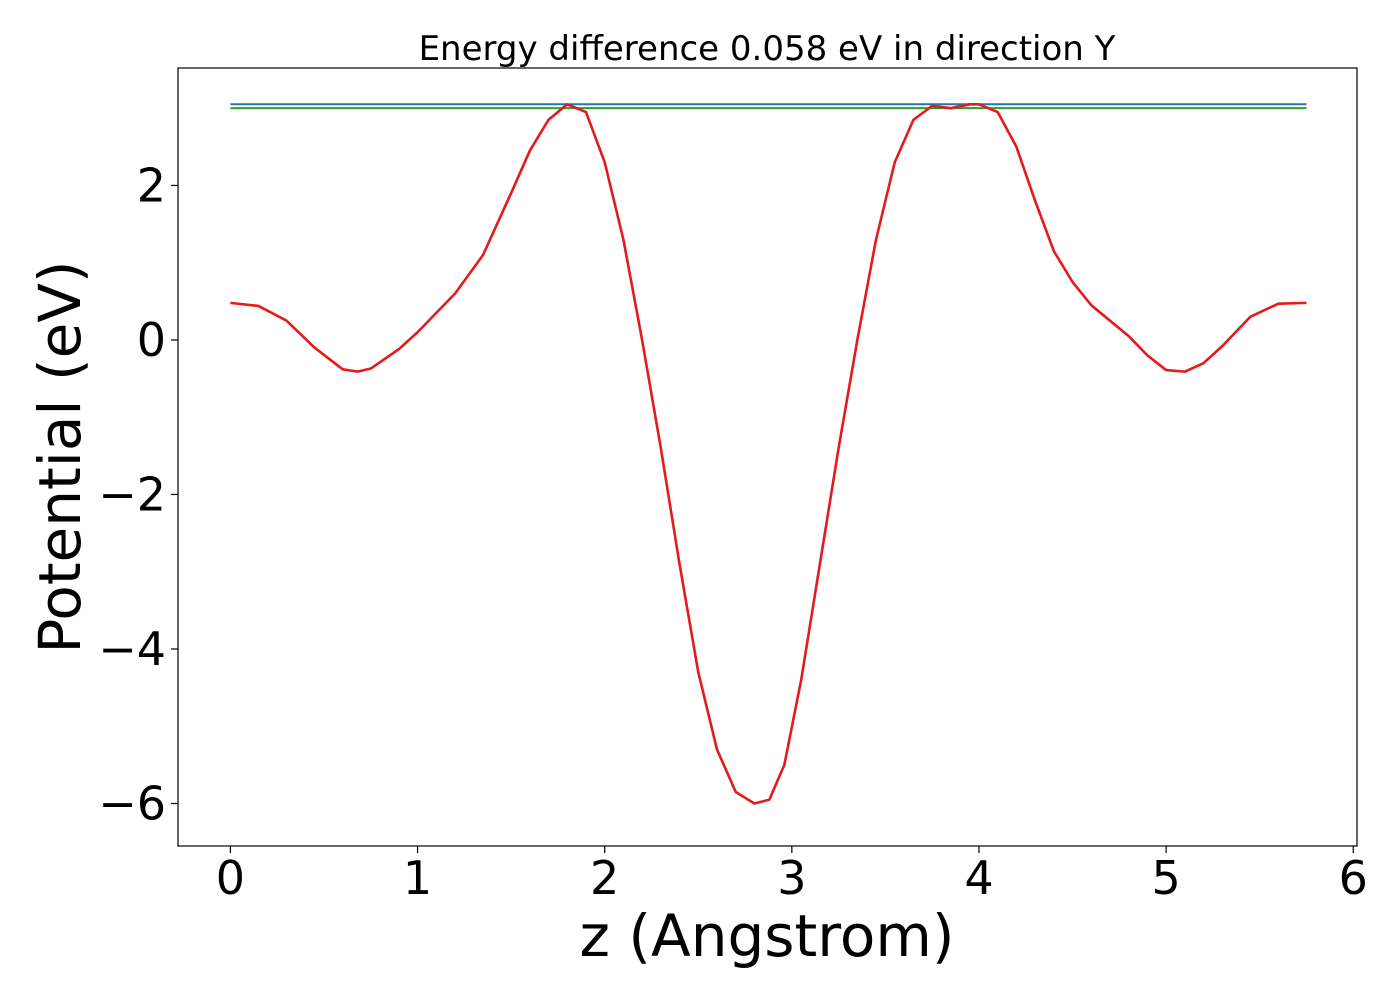  I want to click on y-axis-ticks: −6 −4 −2 0 2, so click(138, 494).